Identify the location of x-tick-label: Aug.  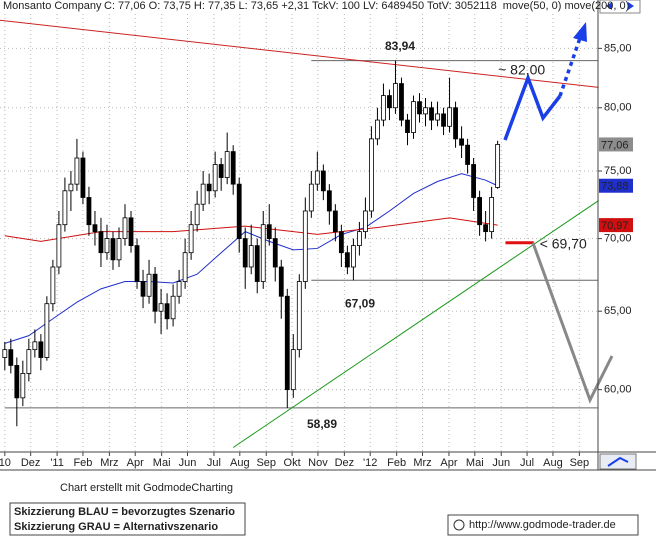
(240, 463).